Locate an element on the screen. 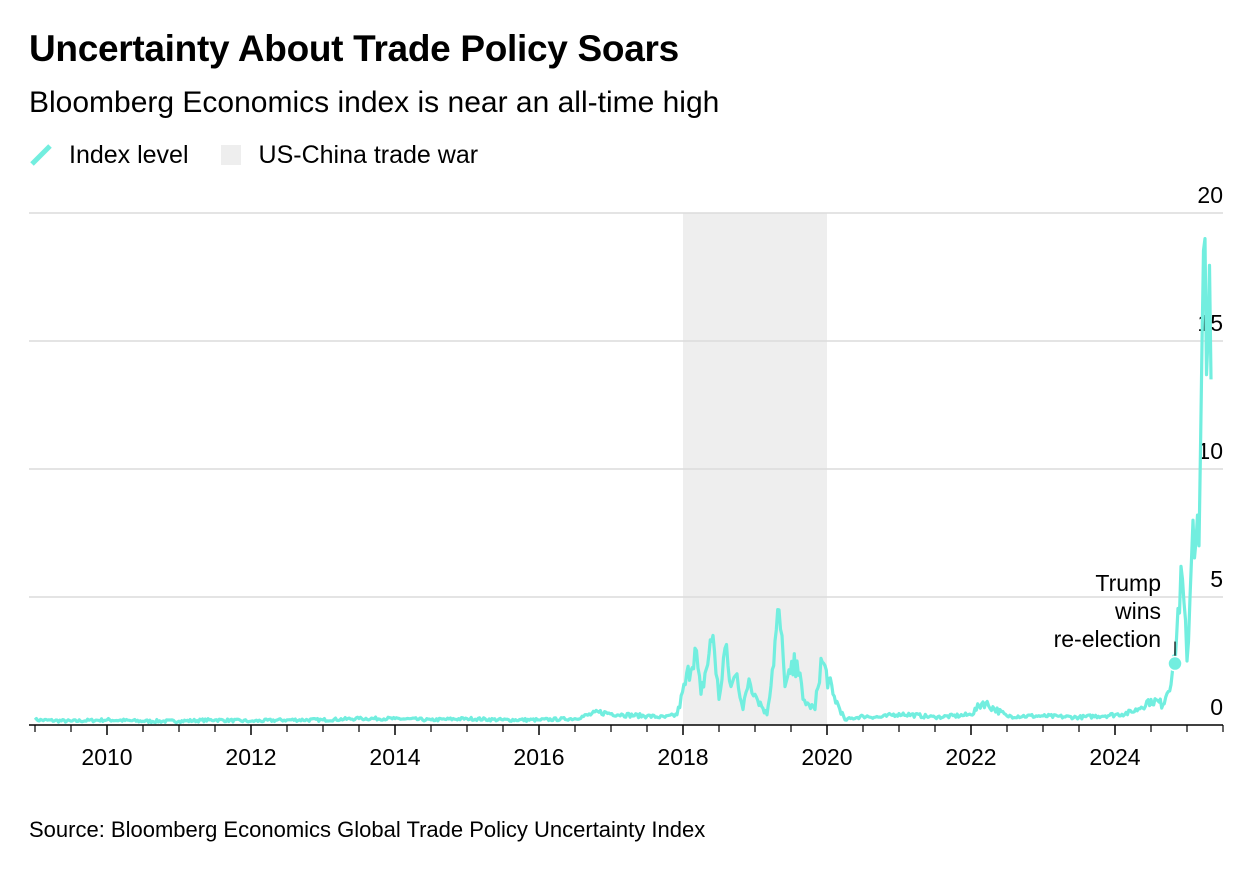  legend-item-trade-war: US-China trade war is located at coordinates (349, 155).